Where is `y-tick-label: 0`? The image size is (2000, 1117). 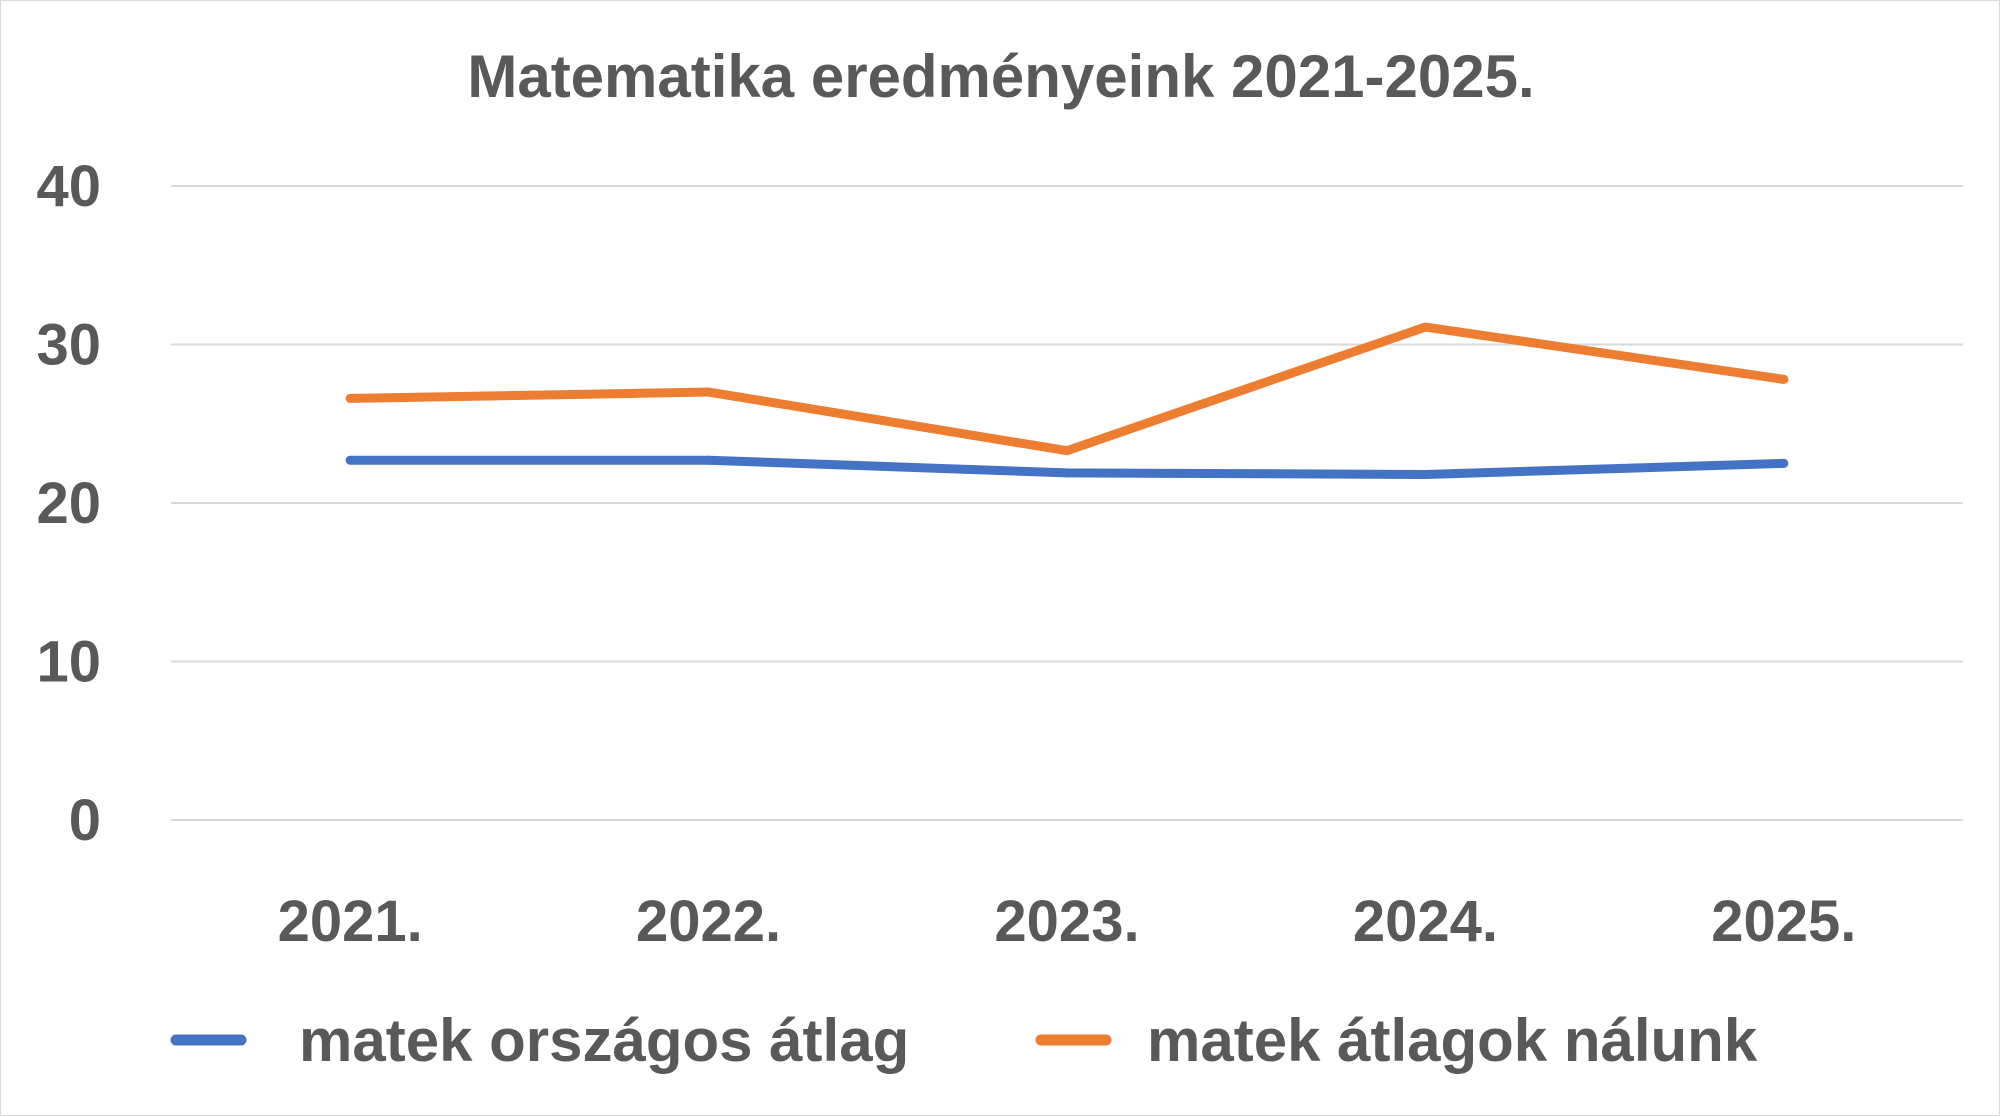
y-tick-label: 0 is located at coordinates (85, 820).